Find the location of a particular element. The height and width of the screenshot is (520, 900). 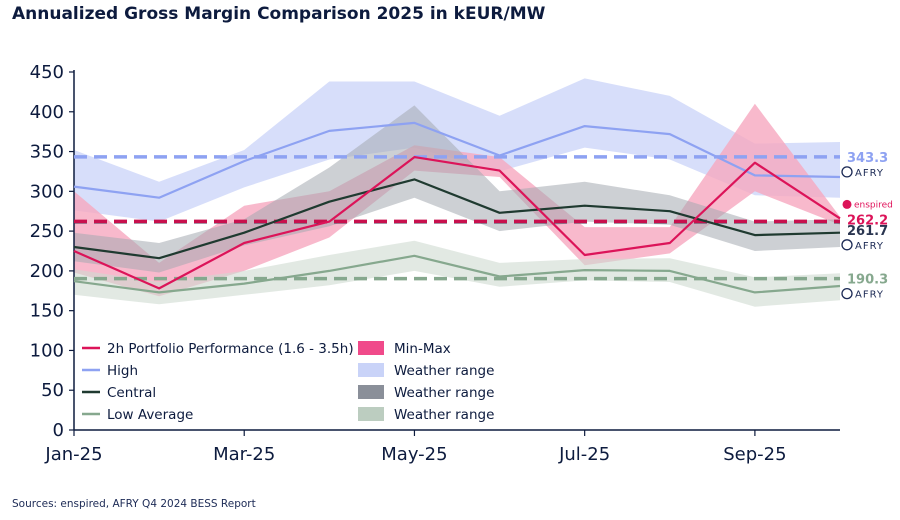

y-tick-label: 300 is located at coordinates (47, 191).